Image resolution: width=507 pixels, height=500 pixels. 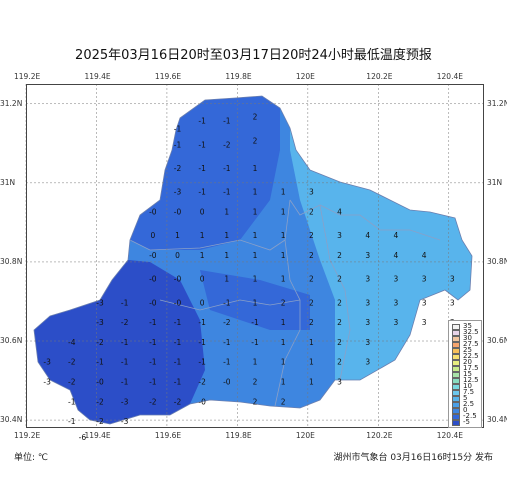 I want to click on central-cold-zone, so click(x=255, y=300).